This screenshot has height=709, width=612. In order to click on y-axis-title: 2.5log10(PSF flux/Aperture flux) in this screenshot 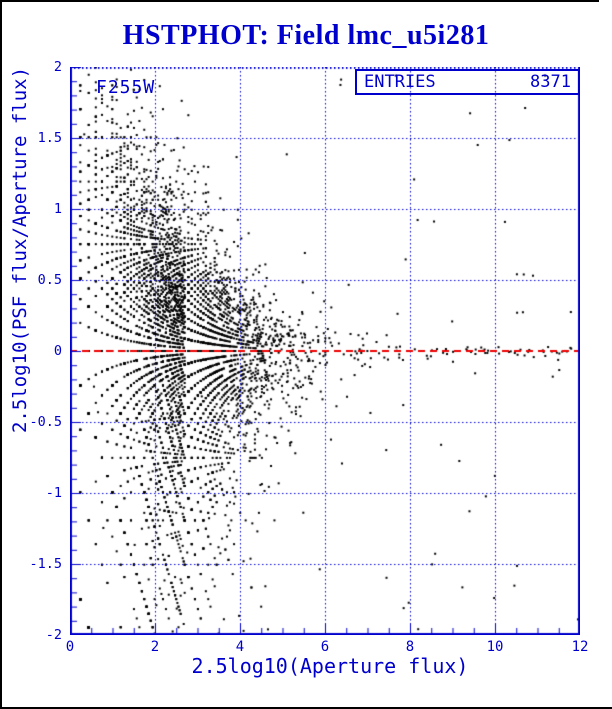, I will do `click(20, 250)`.